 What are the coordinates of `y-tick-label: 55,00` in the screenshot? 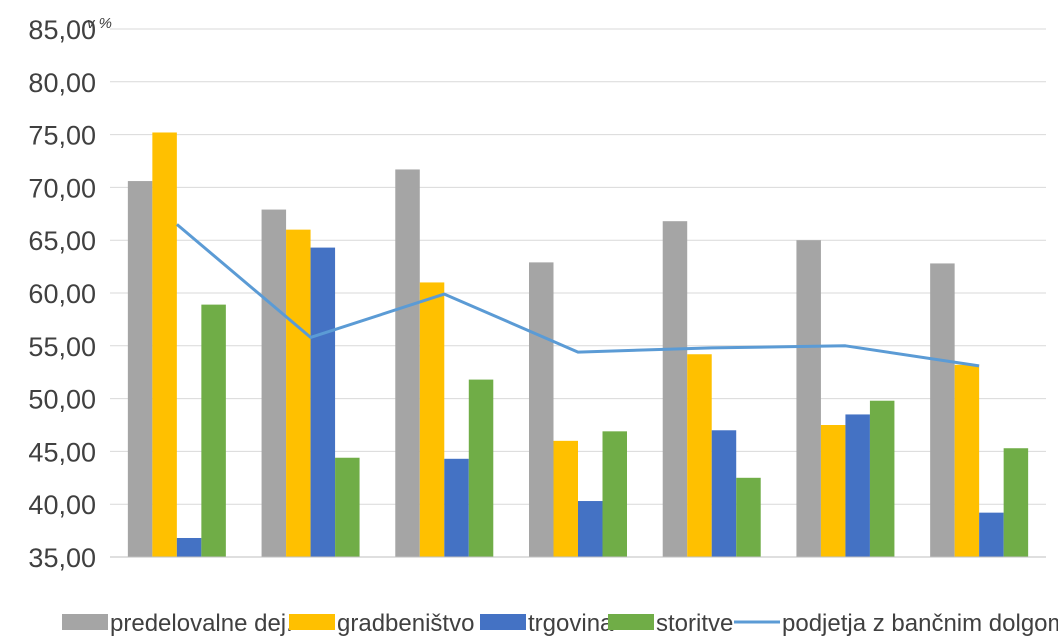 It's located at (62, 347).